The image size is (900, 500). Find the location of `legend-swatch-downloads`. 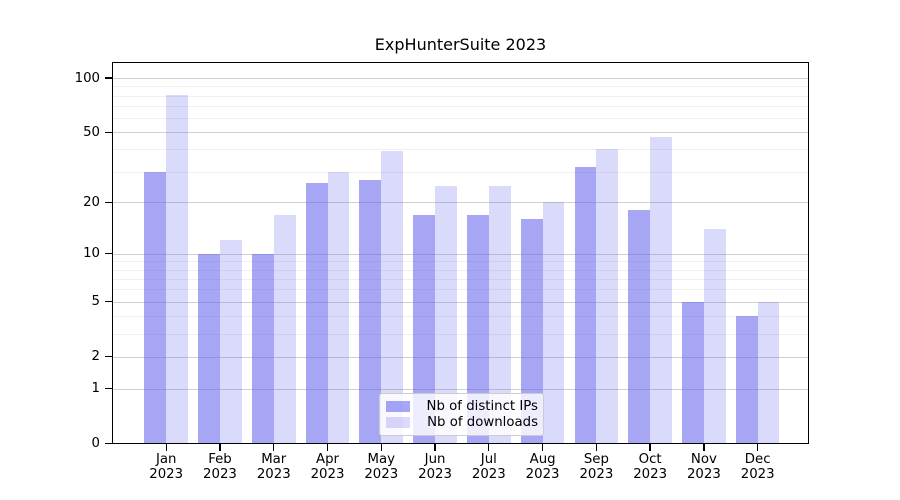

legend-swatch-downloads is located at coordinates (398, 422).